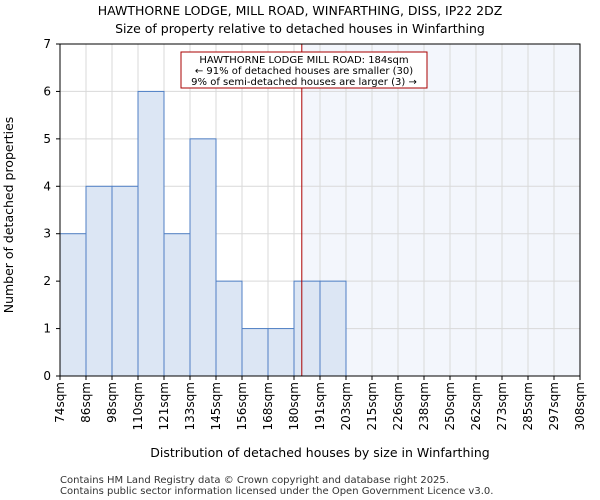  Describe the element at coordinates (47, 44) in the screenshot. I see `y-tick-label: 7` at that location.